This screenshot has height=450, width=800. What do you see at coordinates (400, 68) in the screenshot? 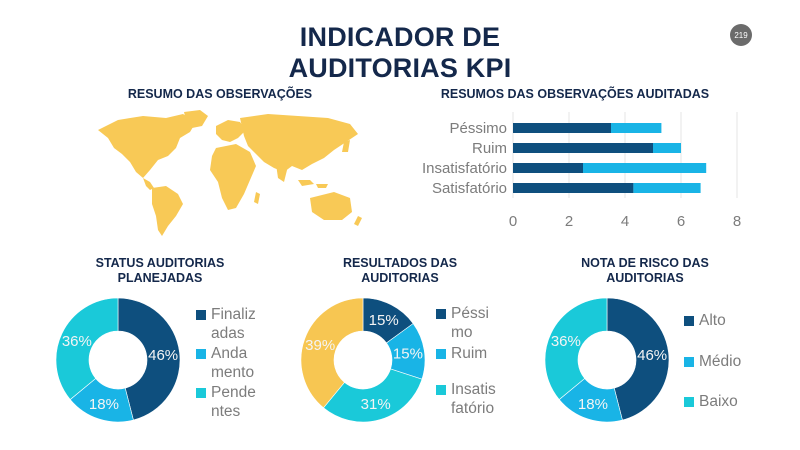
I see `title-line-2: AUDITORIAS KPI` at bounding box center [400, 68].